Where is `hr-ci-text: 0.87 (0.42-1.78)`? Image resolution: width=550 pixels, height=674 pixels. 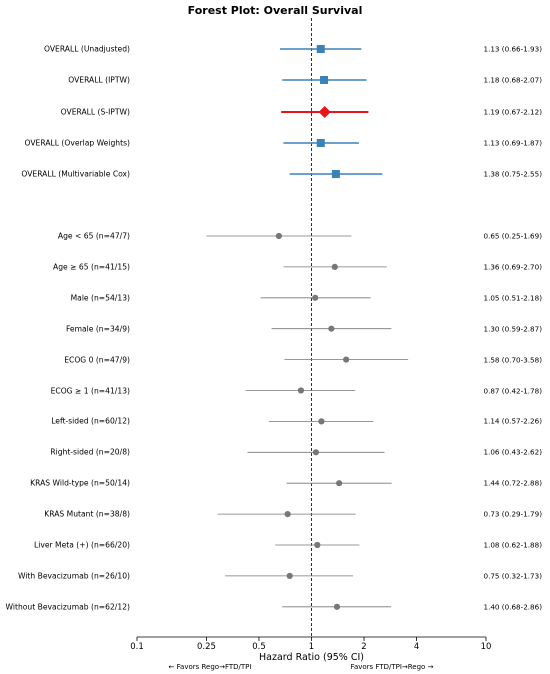
hr-ci-text: 0.87 (0.42-1.78) is located at coordinates (513, 390).